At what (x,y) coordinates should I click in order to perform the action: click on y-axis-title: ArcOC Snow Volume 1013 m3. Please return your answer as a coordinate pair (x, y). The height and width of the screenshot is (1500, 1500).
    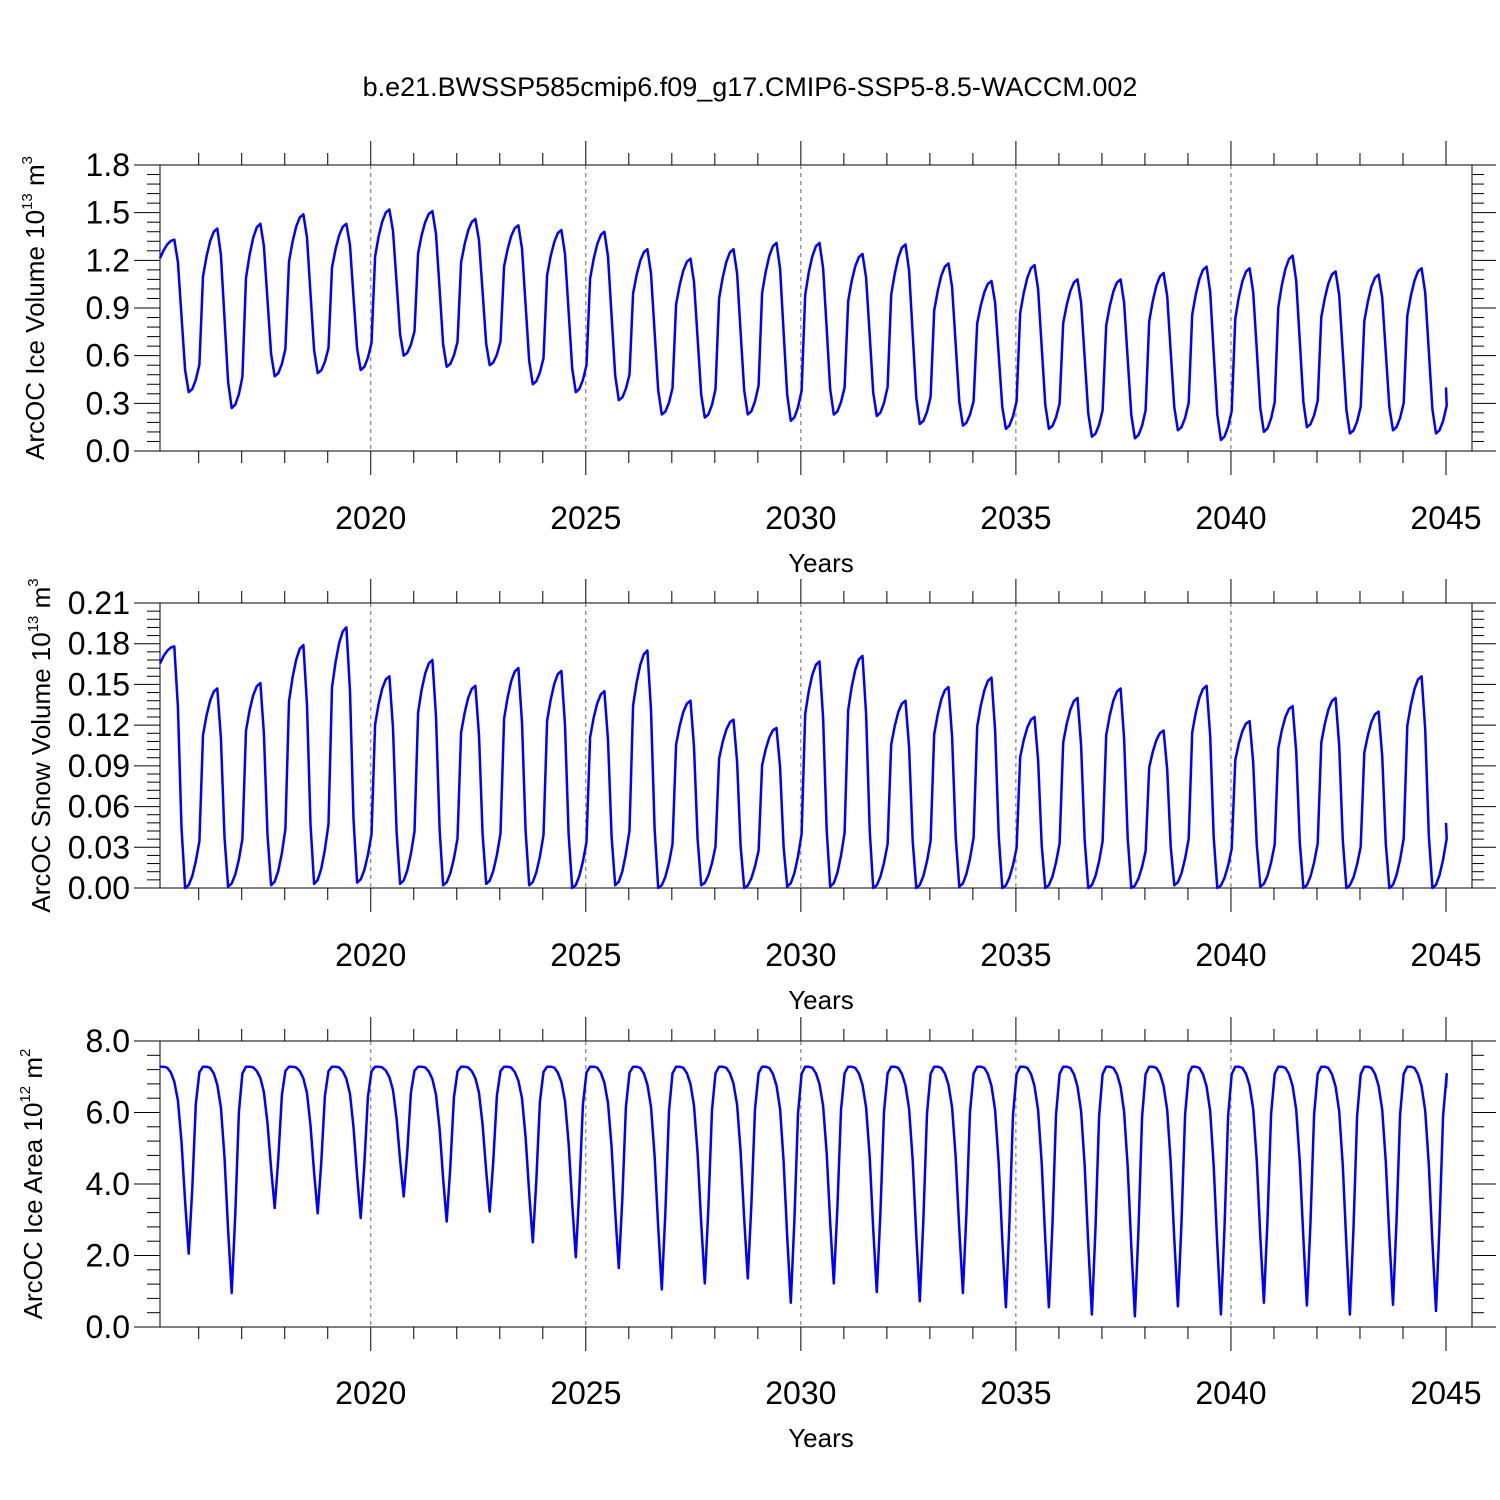
    Looking at the image, I should click on (40, 745).